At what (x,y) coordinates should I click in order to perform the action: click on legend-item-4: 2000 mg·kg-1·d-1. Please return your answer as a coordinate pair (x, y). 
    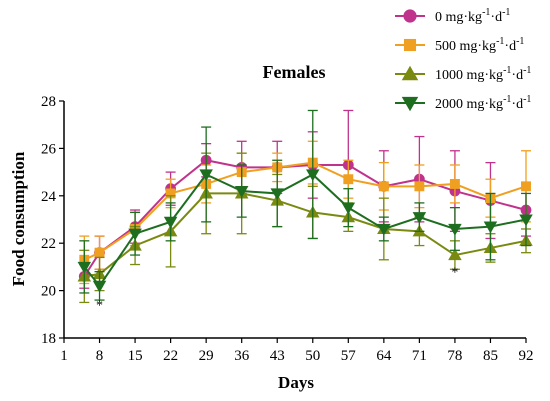
    Looking at the image, I should click on (463, 103).